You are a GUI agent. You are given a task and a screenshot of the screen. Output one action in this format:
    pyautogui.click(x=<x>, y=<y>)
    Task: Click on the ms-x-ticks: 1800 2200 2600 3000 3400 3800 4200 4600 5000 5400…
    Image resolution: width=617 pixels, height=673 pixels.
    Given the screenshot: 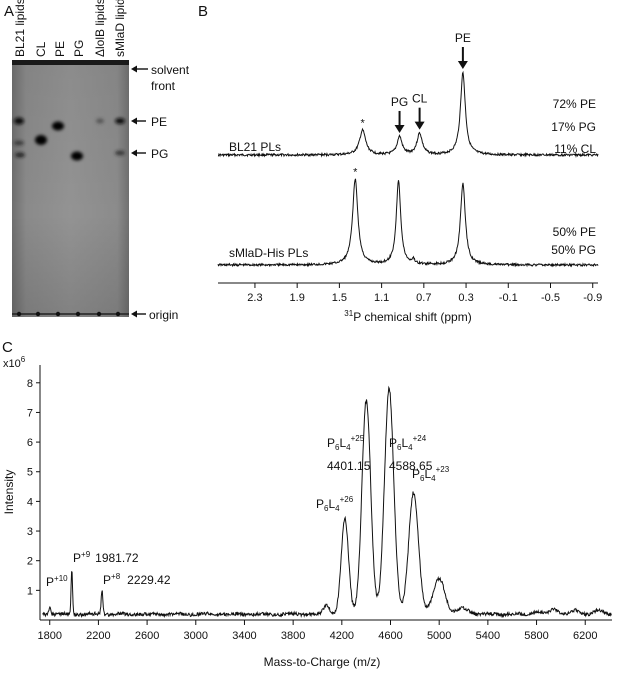 What is the action you would take?
    pyautogui.click(x=317, y=631)
    